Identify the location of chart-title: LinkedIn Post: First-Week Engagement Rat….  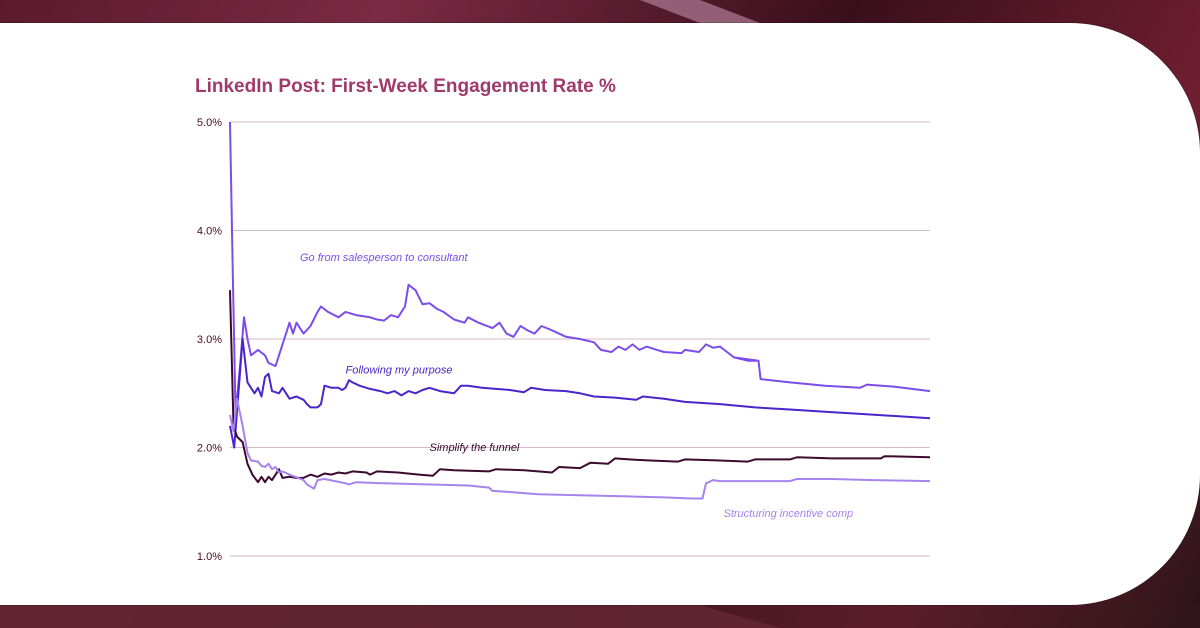
(405, 86).